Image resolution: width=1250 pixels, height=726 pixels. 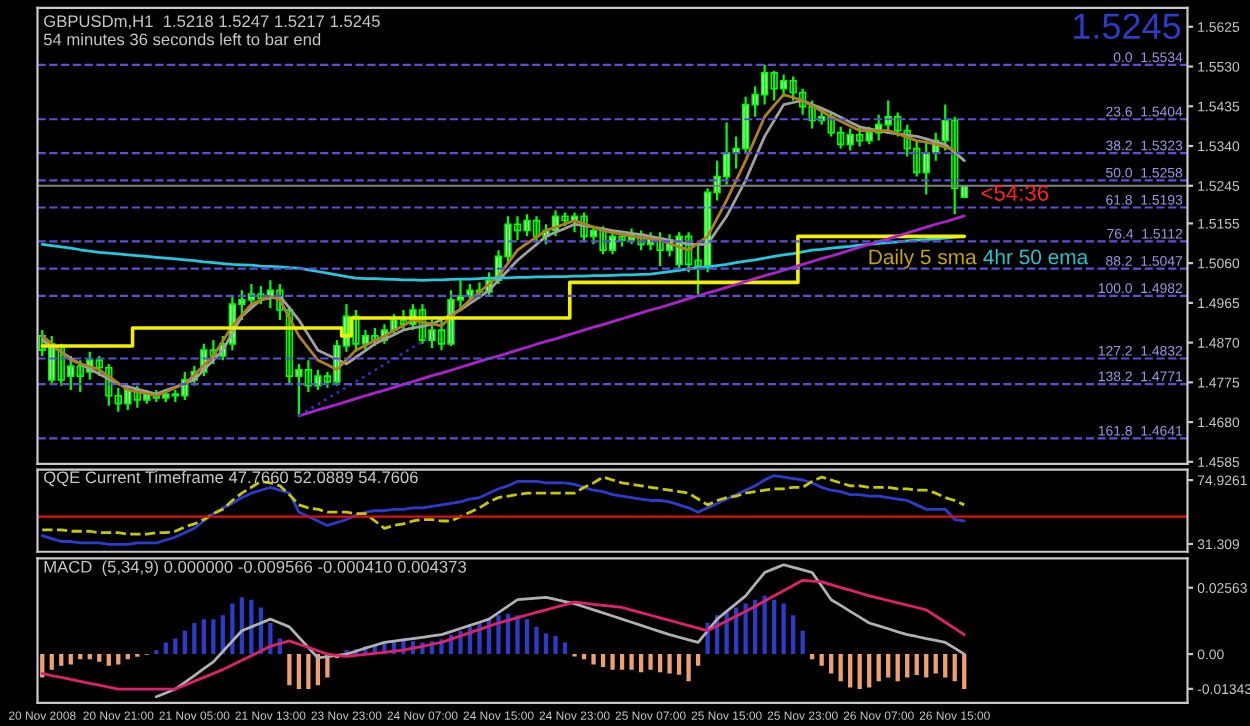 What do you see at coordinates (1127, 26) in the screenshot?
I see `text: 1.5245` at bounding box center [1127, 26].